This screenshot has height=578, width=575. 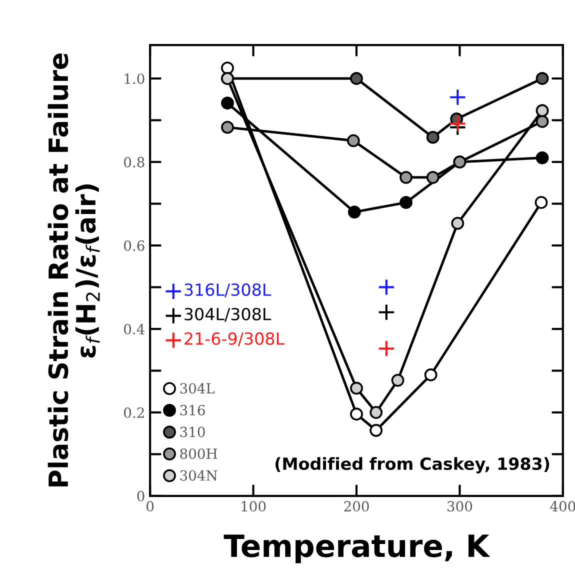 What do you see at coordinates (140, 496) in the screenshot?
I see `y-tick-label: 0` at bounding box center [140, 496].